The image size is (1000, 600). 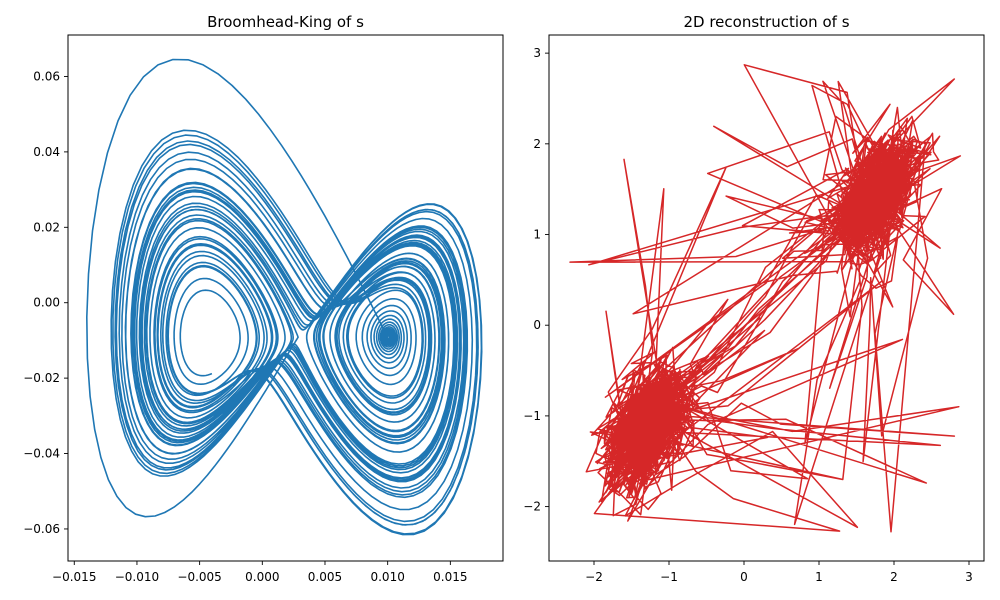 I want to click on left-chart-title: Broomhead-King of s, so click(x=285, y=22).